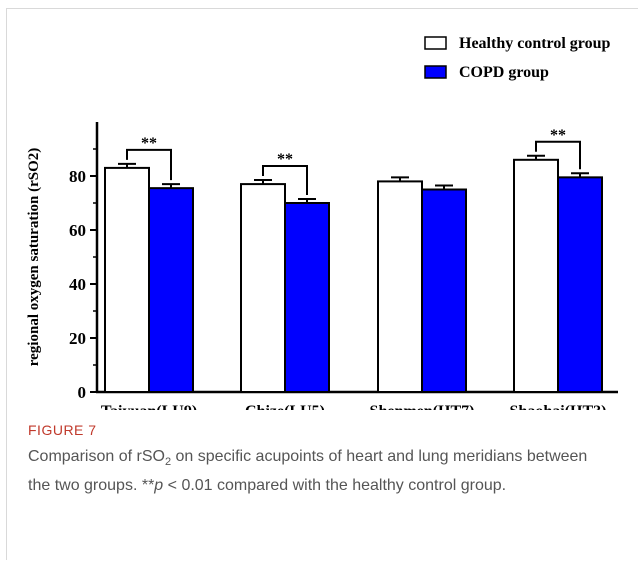 This screenshot has width=644, height=562. Describe the element at coordinates (168, 462) in the screenshot. I see `caption-subscript: 2` at that location.